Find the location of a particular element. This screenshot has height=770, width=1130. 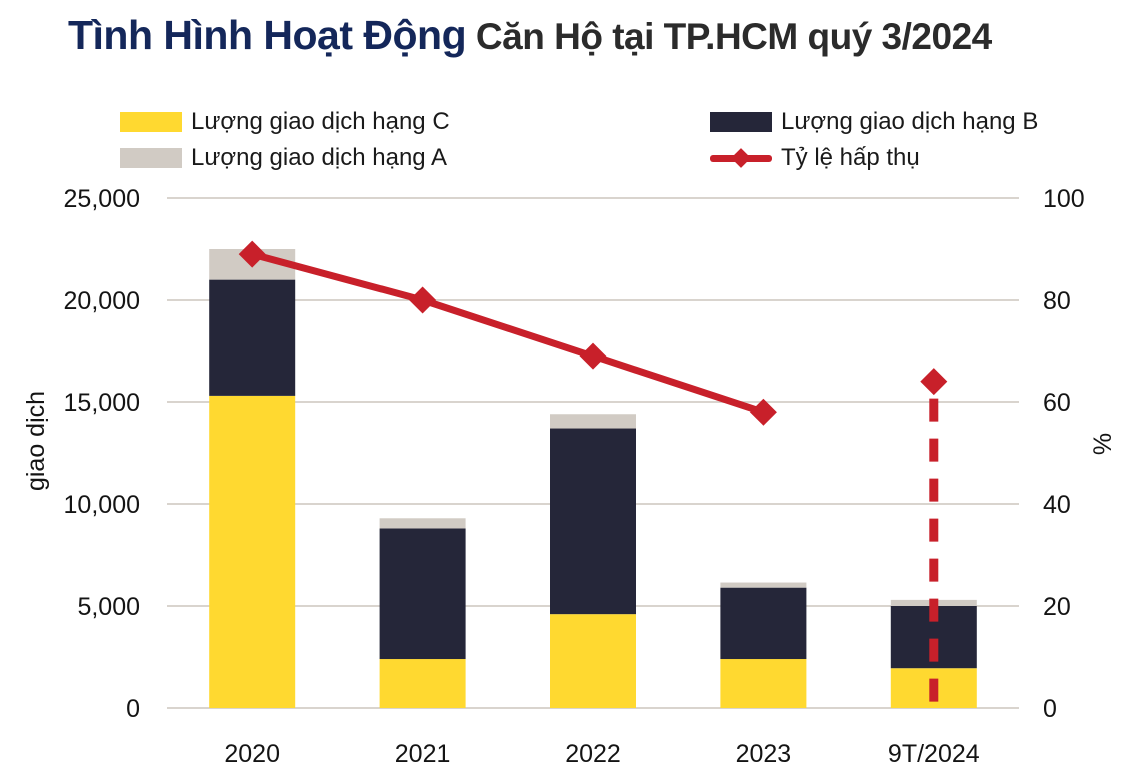

left-axis-tick: 0 is located at coordinates (133, 709).